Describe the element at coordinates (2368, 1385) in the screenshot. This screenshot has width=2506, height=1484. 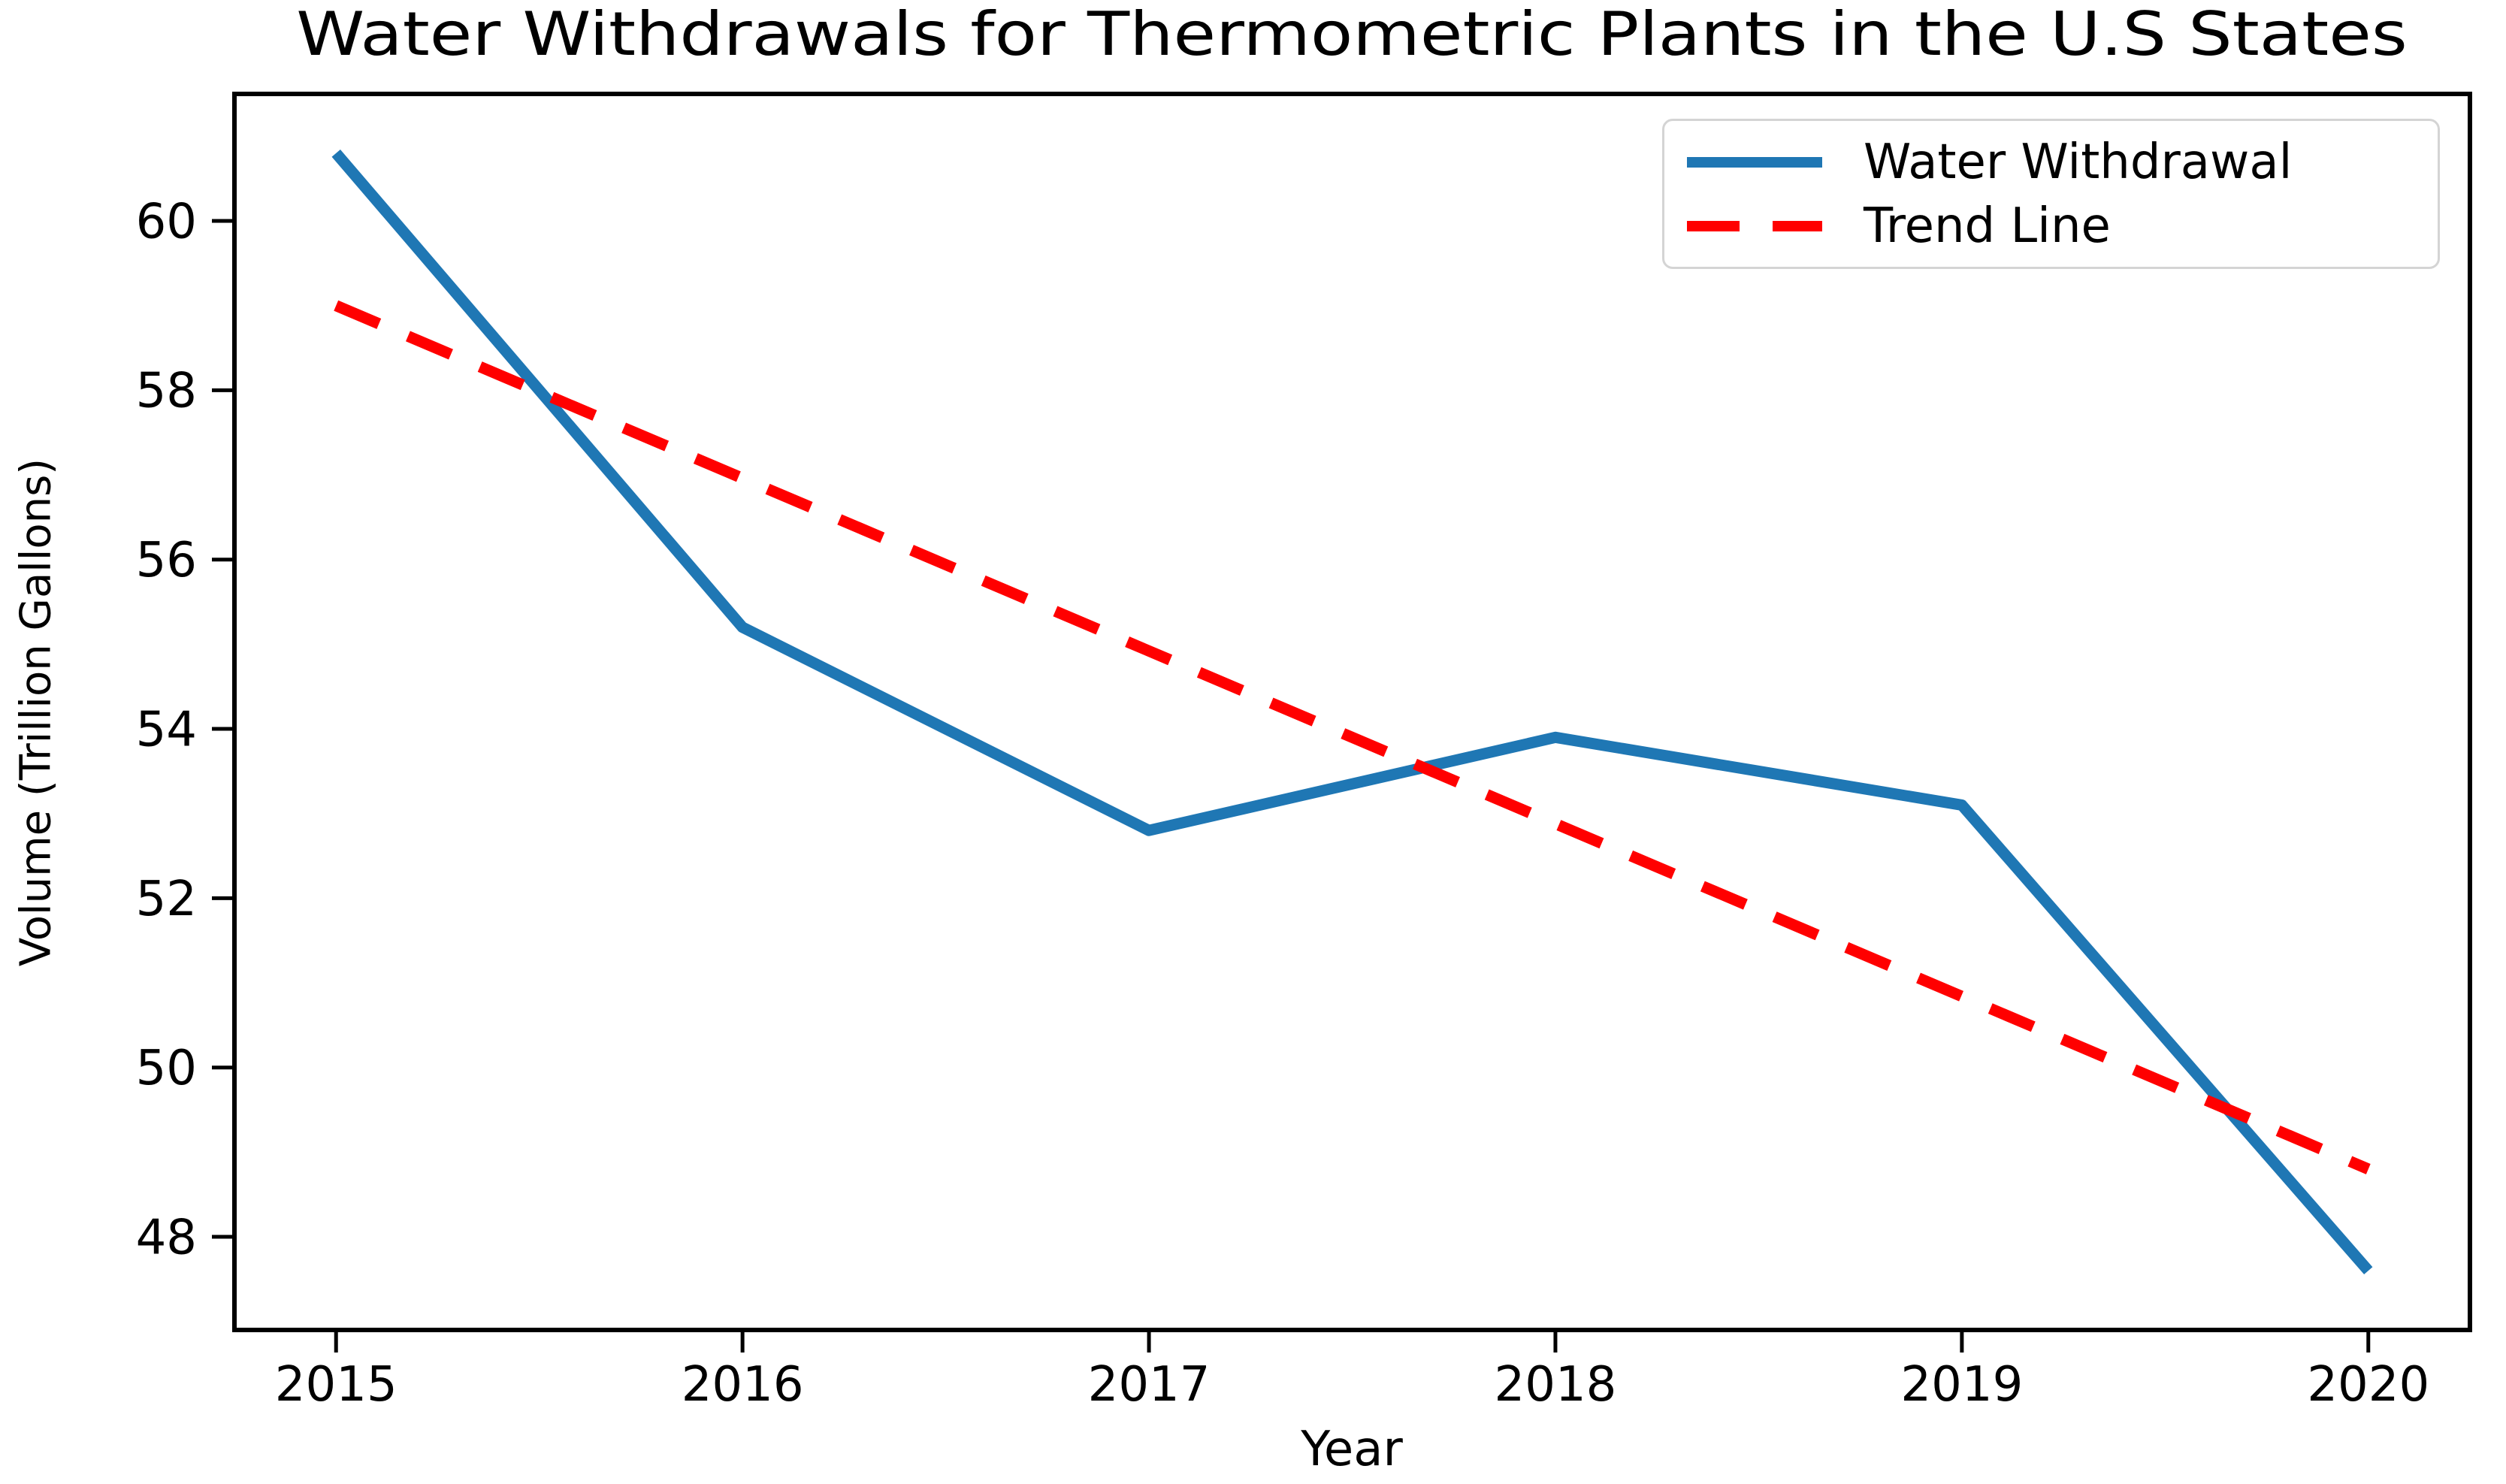
I see `x-tick-label: 2020` at that location.